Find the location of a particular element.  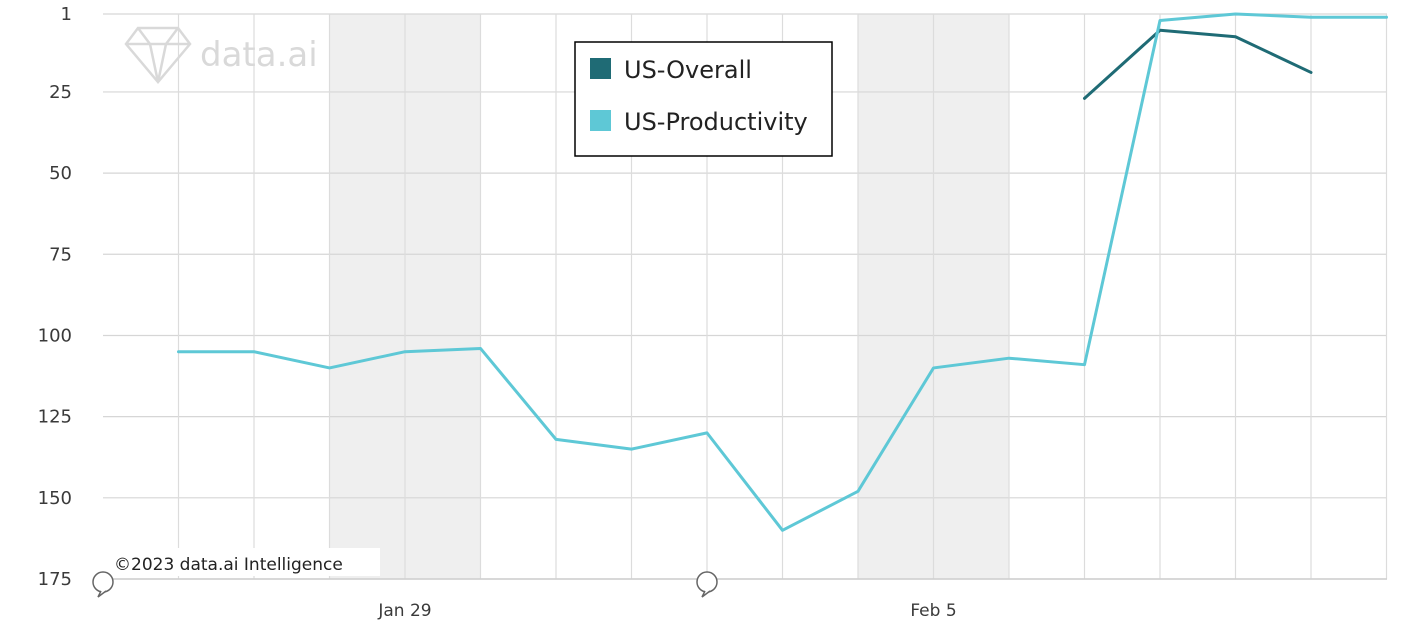

watermark: data.ai is located at coordinates (221, 55).